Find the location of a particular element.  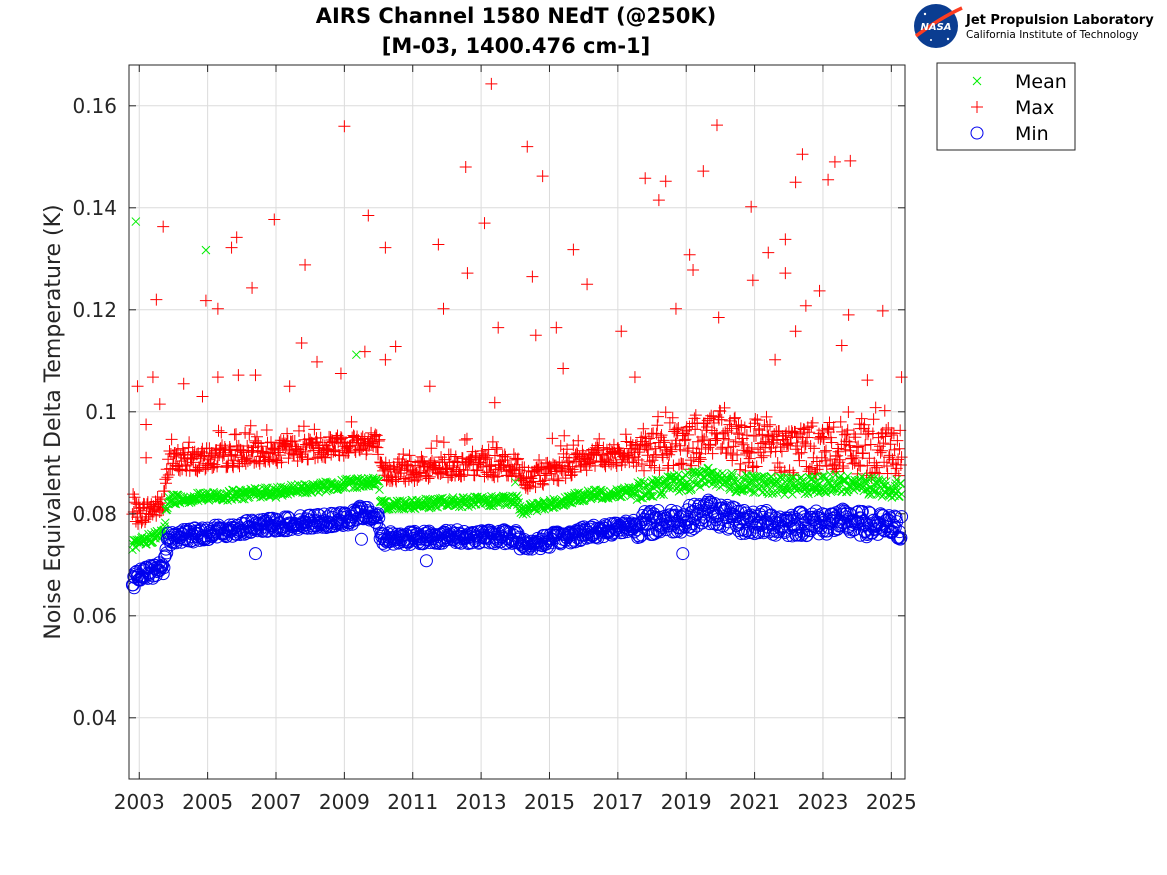

x-tick-label: 2025 is located at coordinates (891, 802).